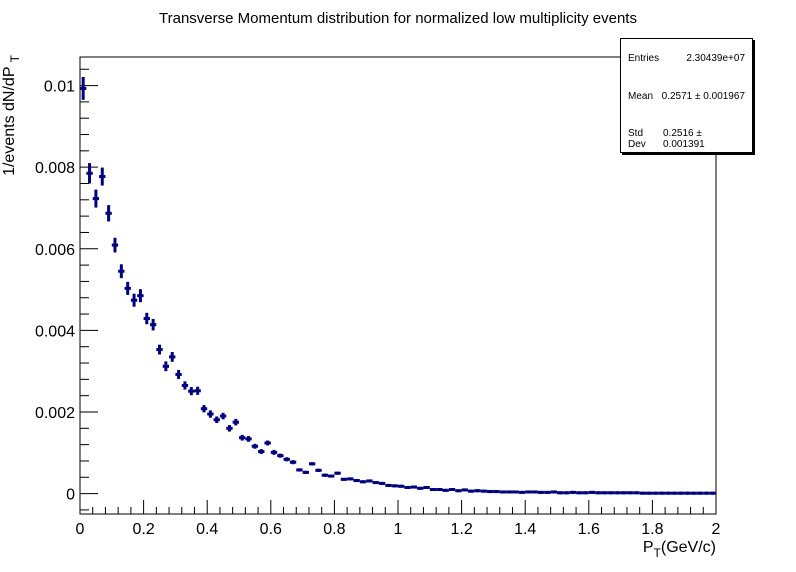 The height and width of the screenshot is (572, 796). Describe the element at coordinates (70, 495) in the screenshot. I see `y-tick-label: 0` at that location.